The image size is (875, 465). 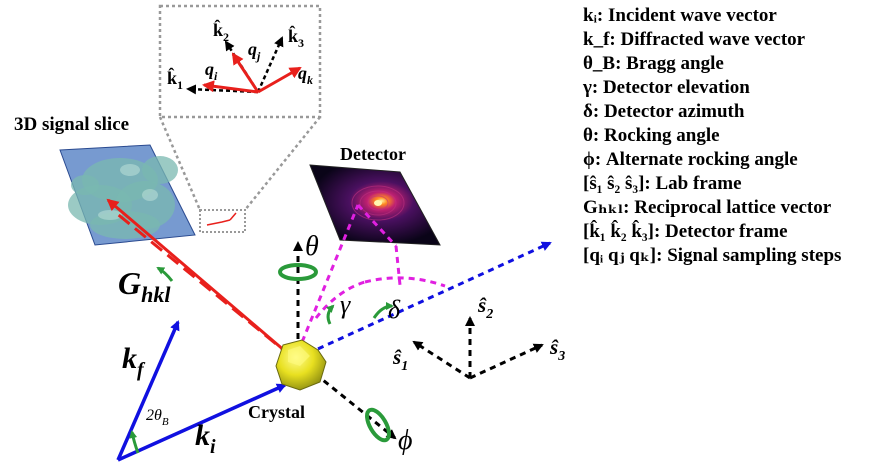 What do you see at coordinates (653, 63) in the screenshot?
I see `legend-bragg-angle: θ_B: Bragg angle` at bounding box center [653, 63].